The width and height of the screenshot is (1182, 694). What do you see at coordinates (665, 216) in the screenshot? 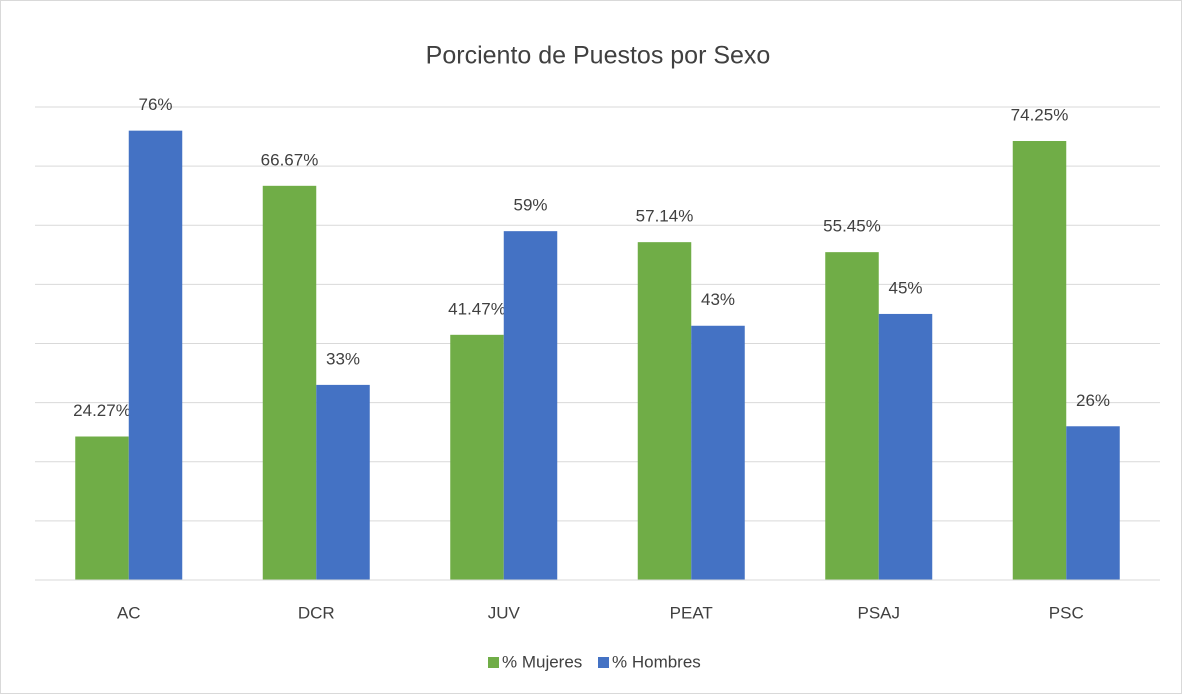
I see `data-label: 57.14%` at bounding box center [665, 216].